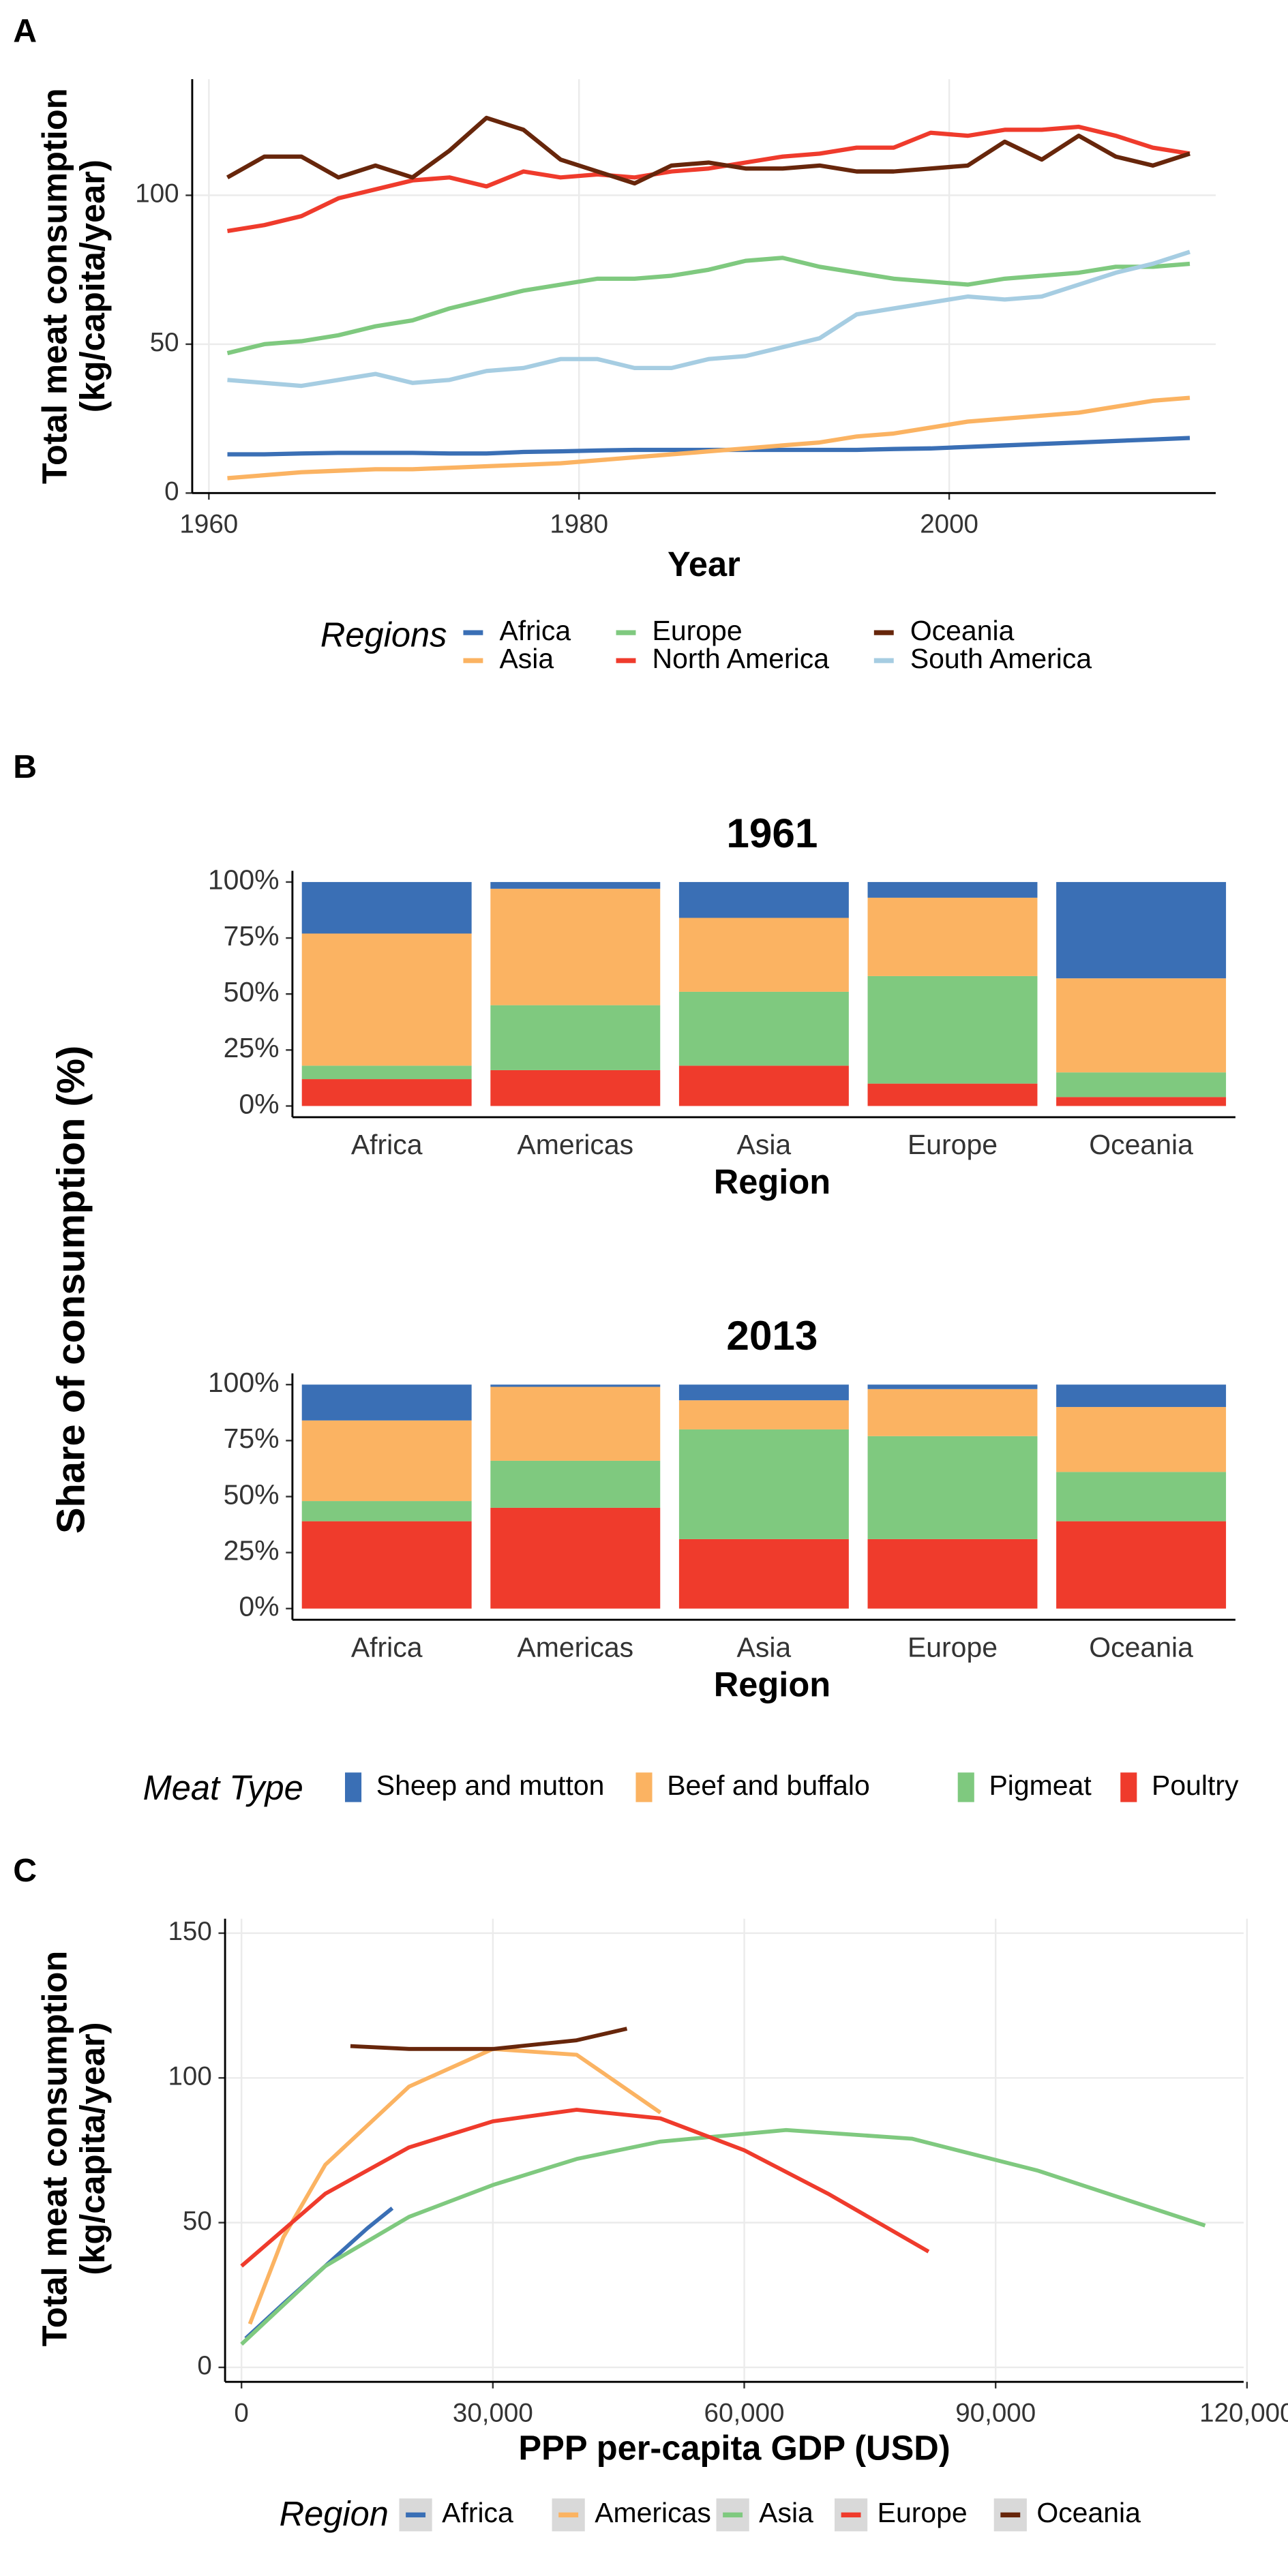 This screenshot has width=1288, height=2576. I want to click on y-axis-title: Share of consumption (%), so click(71, 1290).